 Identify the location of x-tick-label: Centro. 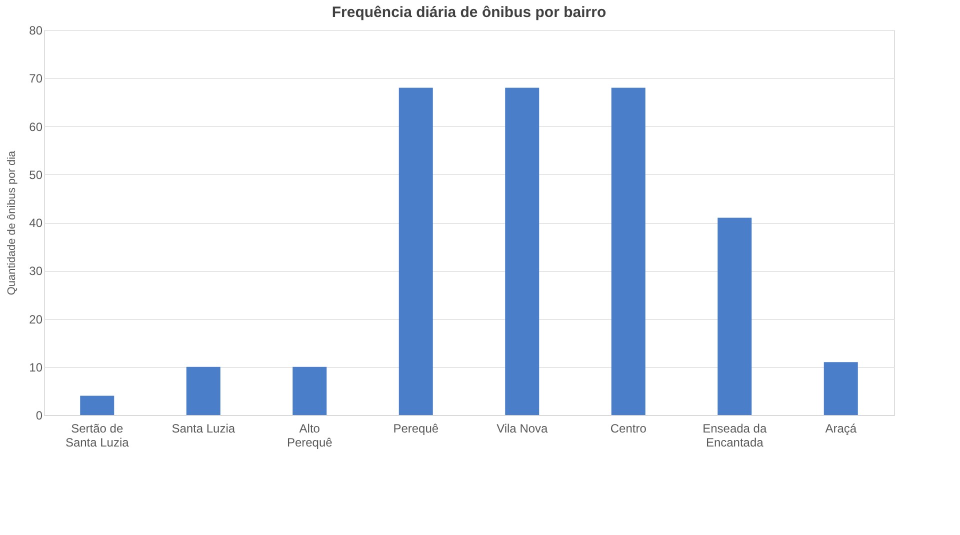
(628, 429).